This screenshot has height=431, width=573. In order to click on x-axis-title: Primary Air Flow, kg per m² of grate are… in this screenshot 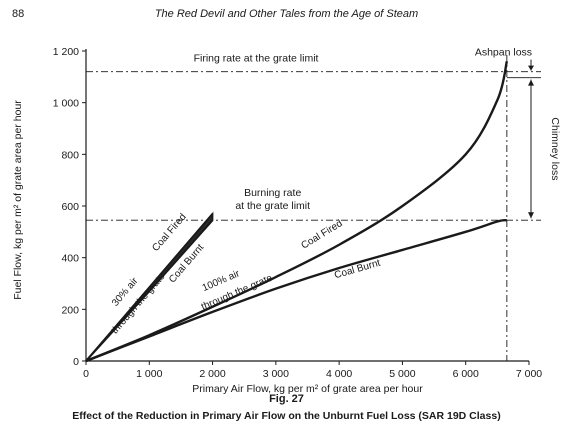, I will do `click(307, 389)`.